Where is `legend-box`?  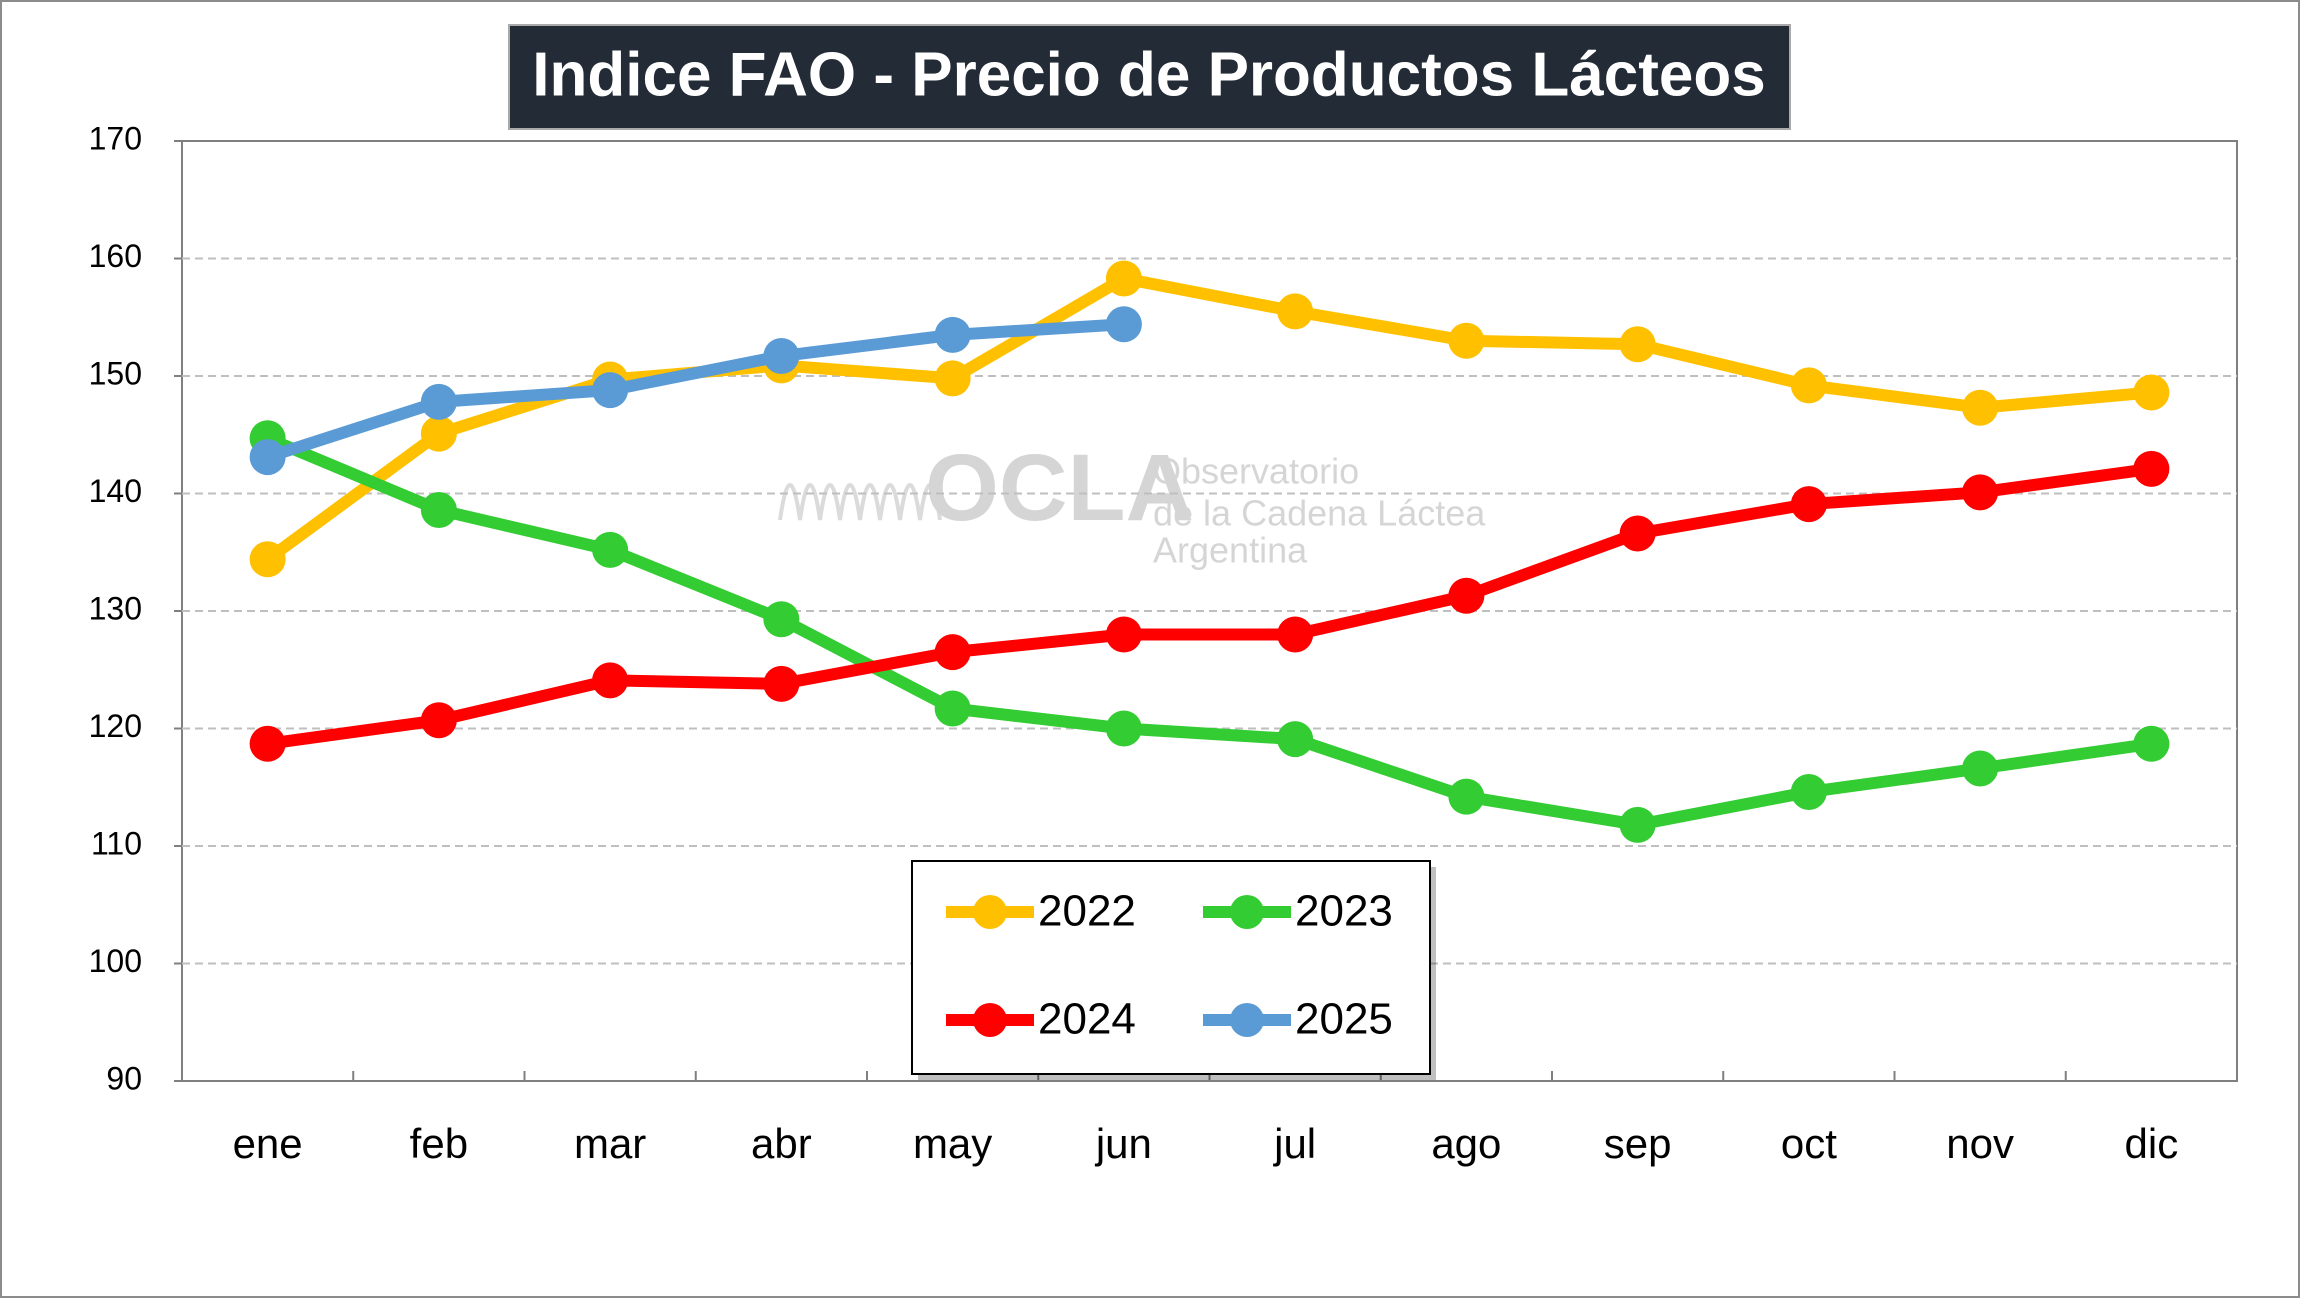
legend-box is located at coordinates (1171, 967).